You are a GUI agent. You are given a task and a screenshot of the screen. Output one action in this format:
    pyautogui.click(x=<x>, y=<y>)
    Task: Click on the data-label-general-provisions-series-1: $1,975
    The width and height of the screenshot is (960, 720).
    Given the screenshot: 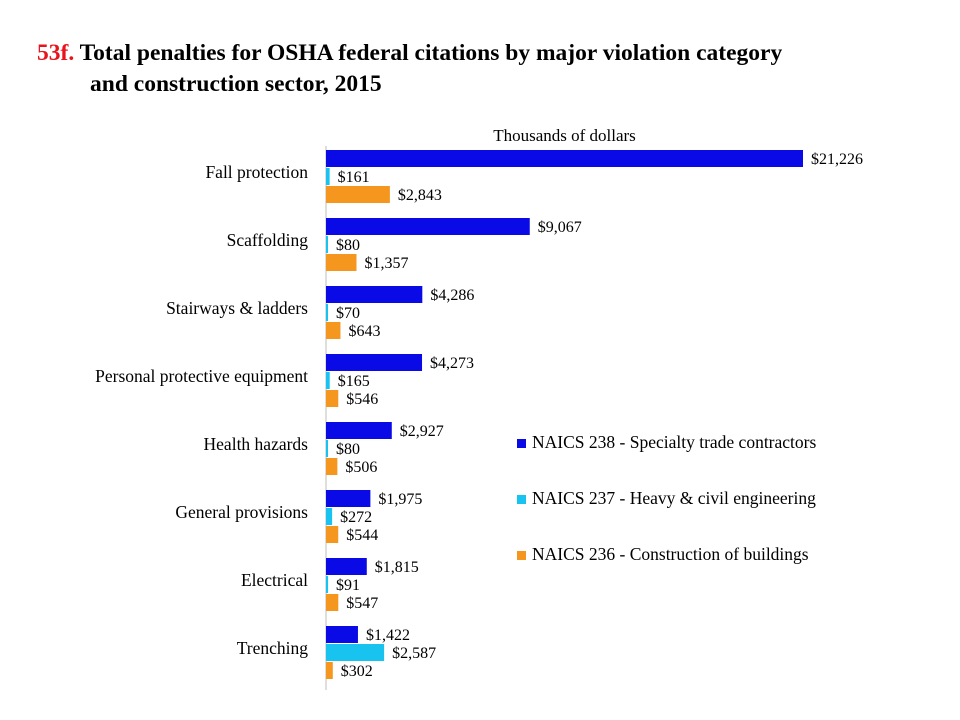 What is the action you would take?
    pyautogui.click(x=400, y=499)
    